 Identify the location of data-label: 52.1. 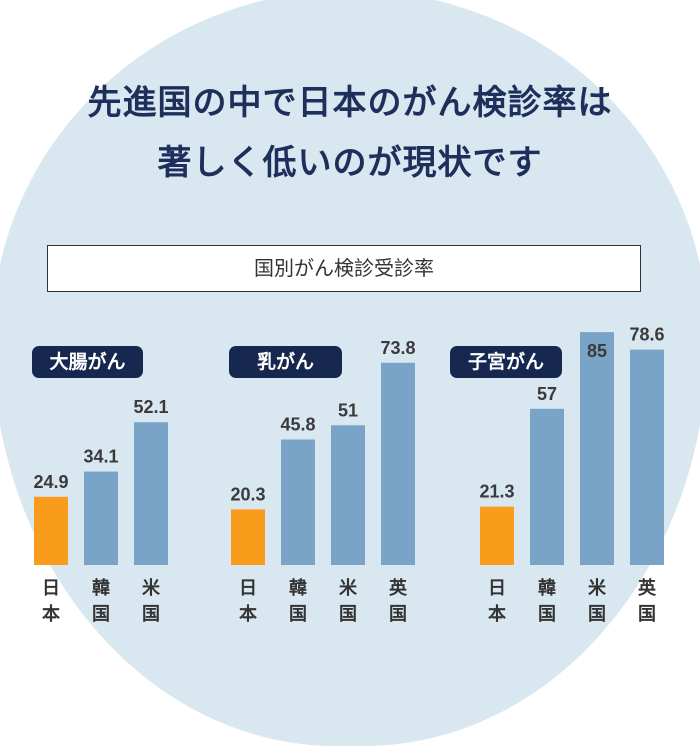
(150, 407).